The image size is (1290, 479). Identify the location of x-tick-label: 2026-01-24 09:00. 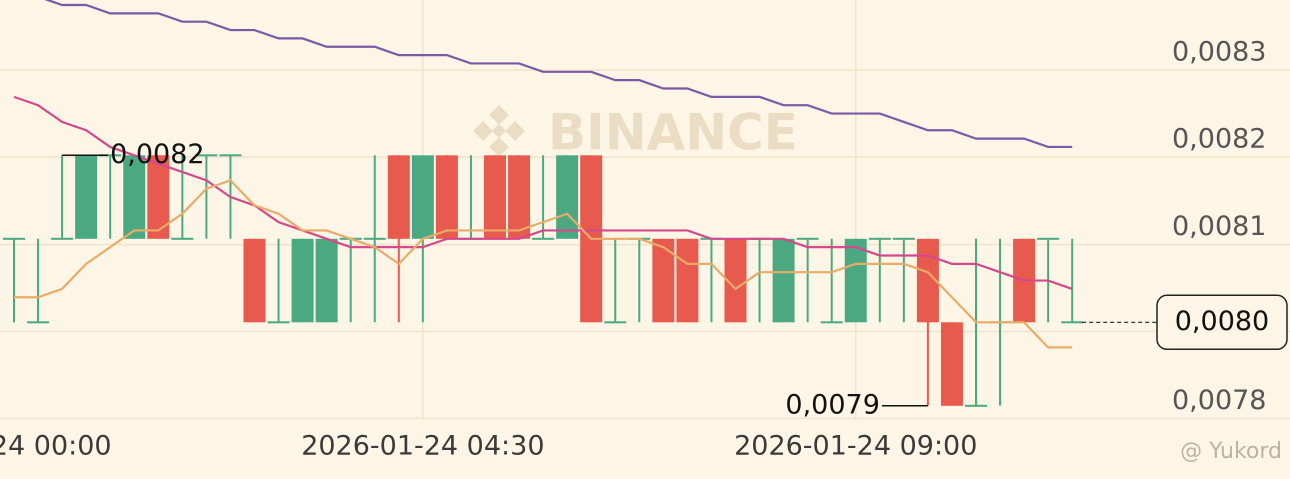
(855, 446).